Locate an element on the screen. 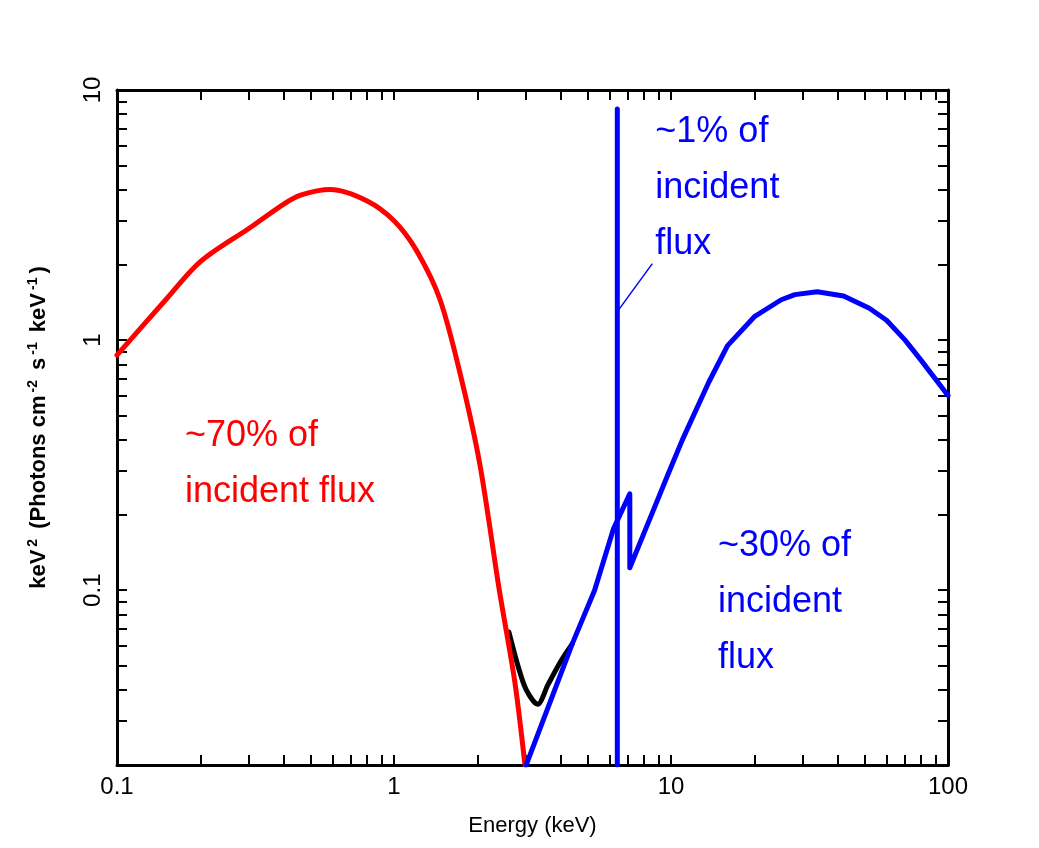 The width and height of the screenshot is (1039, 848). annotation: ~1% of incident flux is located at coordinates (717, 186).